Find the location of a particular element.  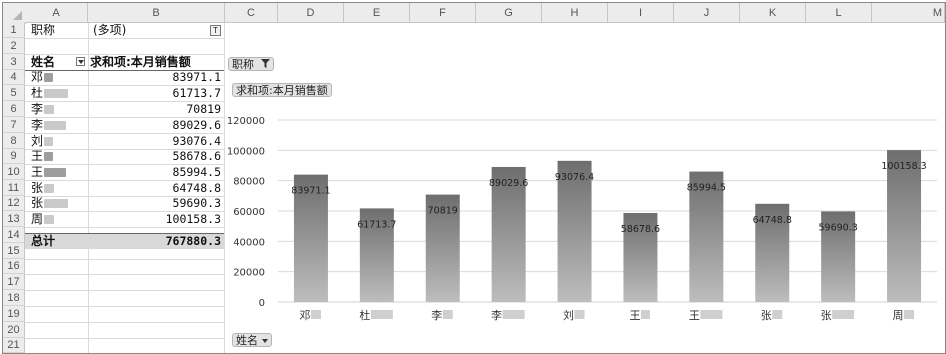

pivot-filter-applied-icon: T is located at coordinates (215, 30).